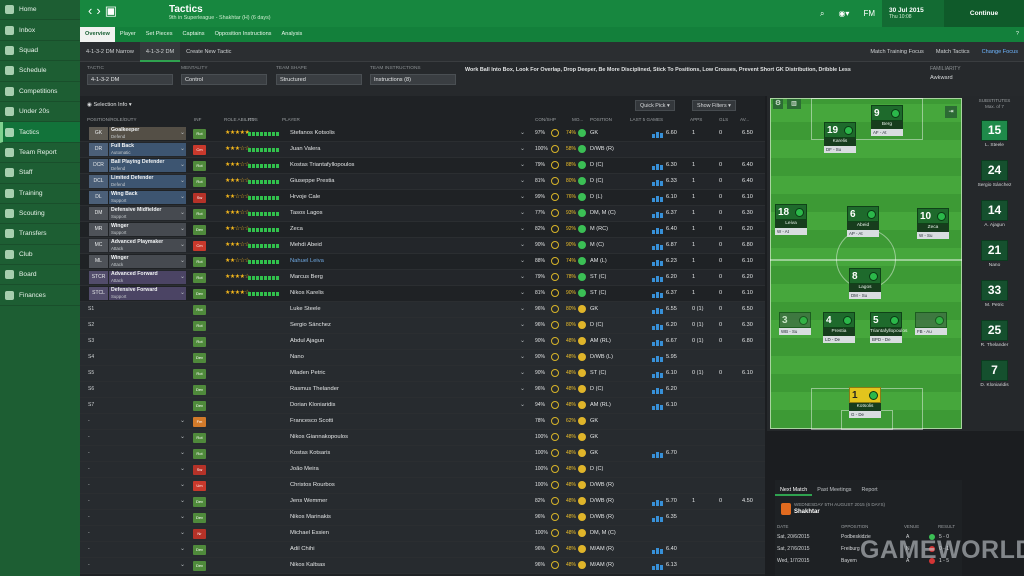 This screenshot has height=576, width=1024. I want to click on player-name: Juan Valera, so click(305, 149).